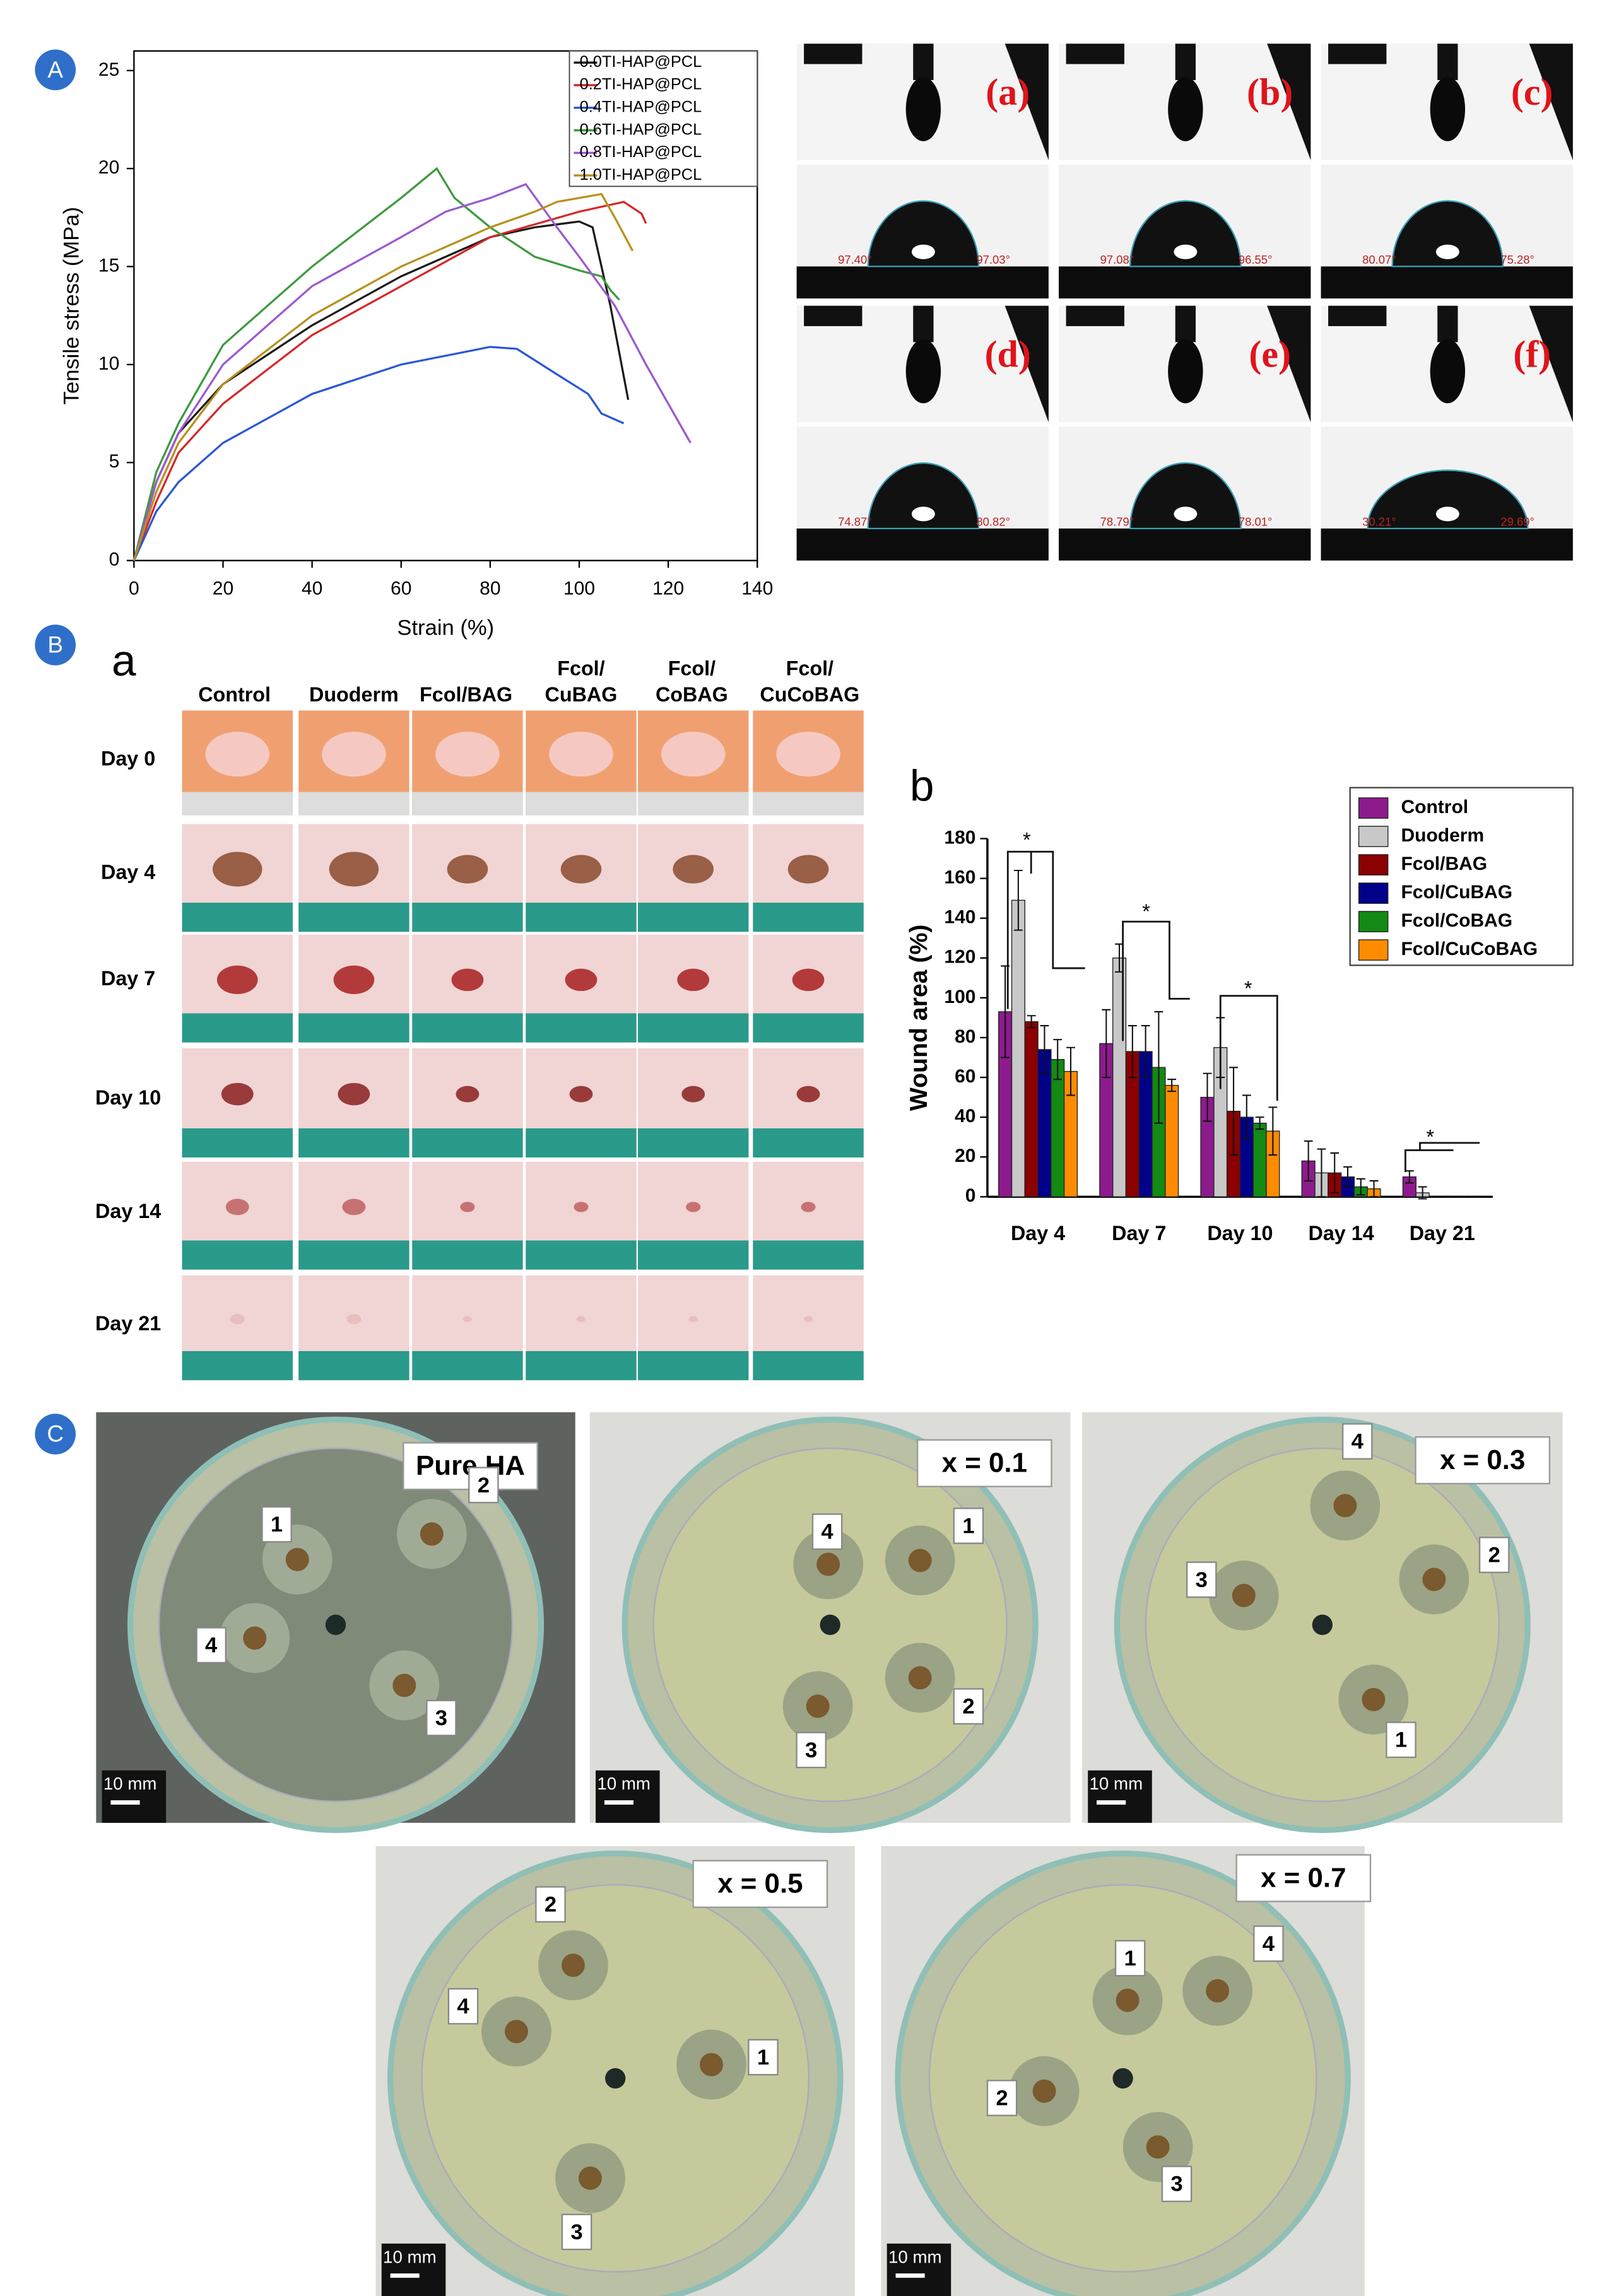  What do you see at coordinates (1357, 54) in the screenshot?
I see `needle-bar` at bounding box center [1357, 54].